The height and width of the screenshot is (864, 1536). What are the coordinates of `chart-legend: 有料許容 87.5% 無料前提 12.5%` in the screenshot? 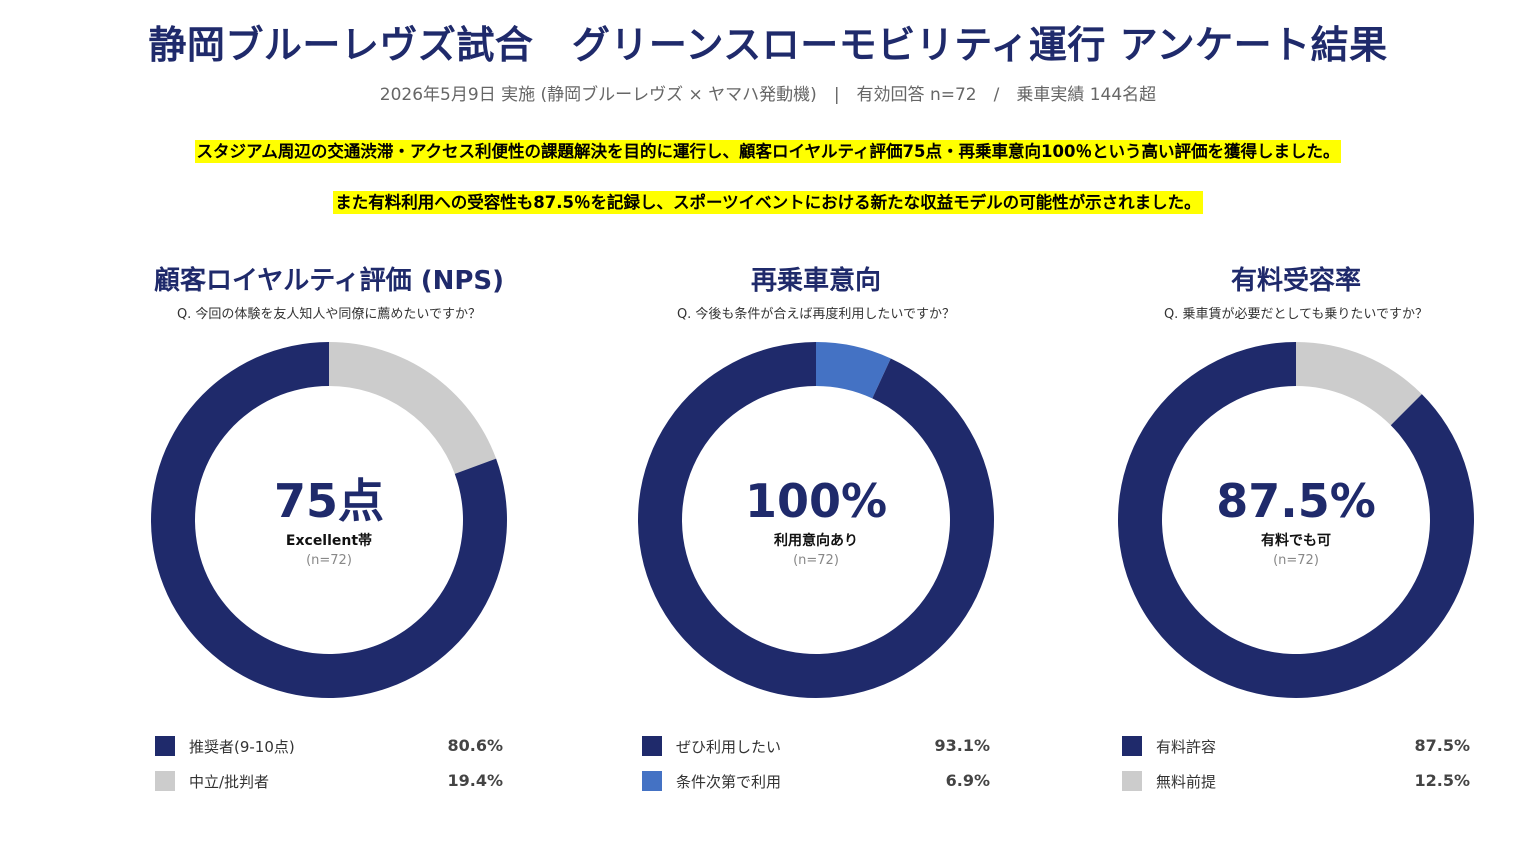 It's located at (1296, 765).